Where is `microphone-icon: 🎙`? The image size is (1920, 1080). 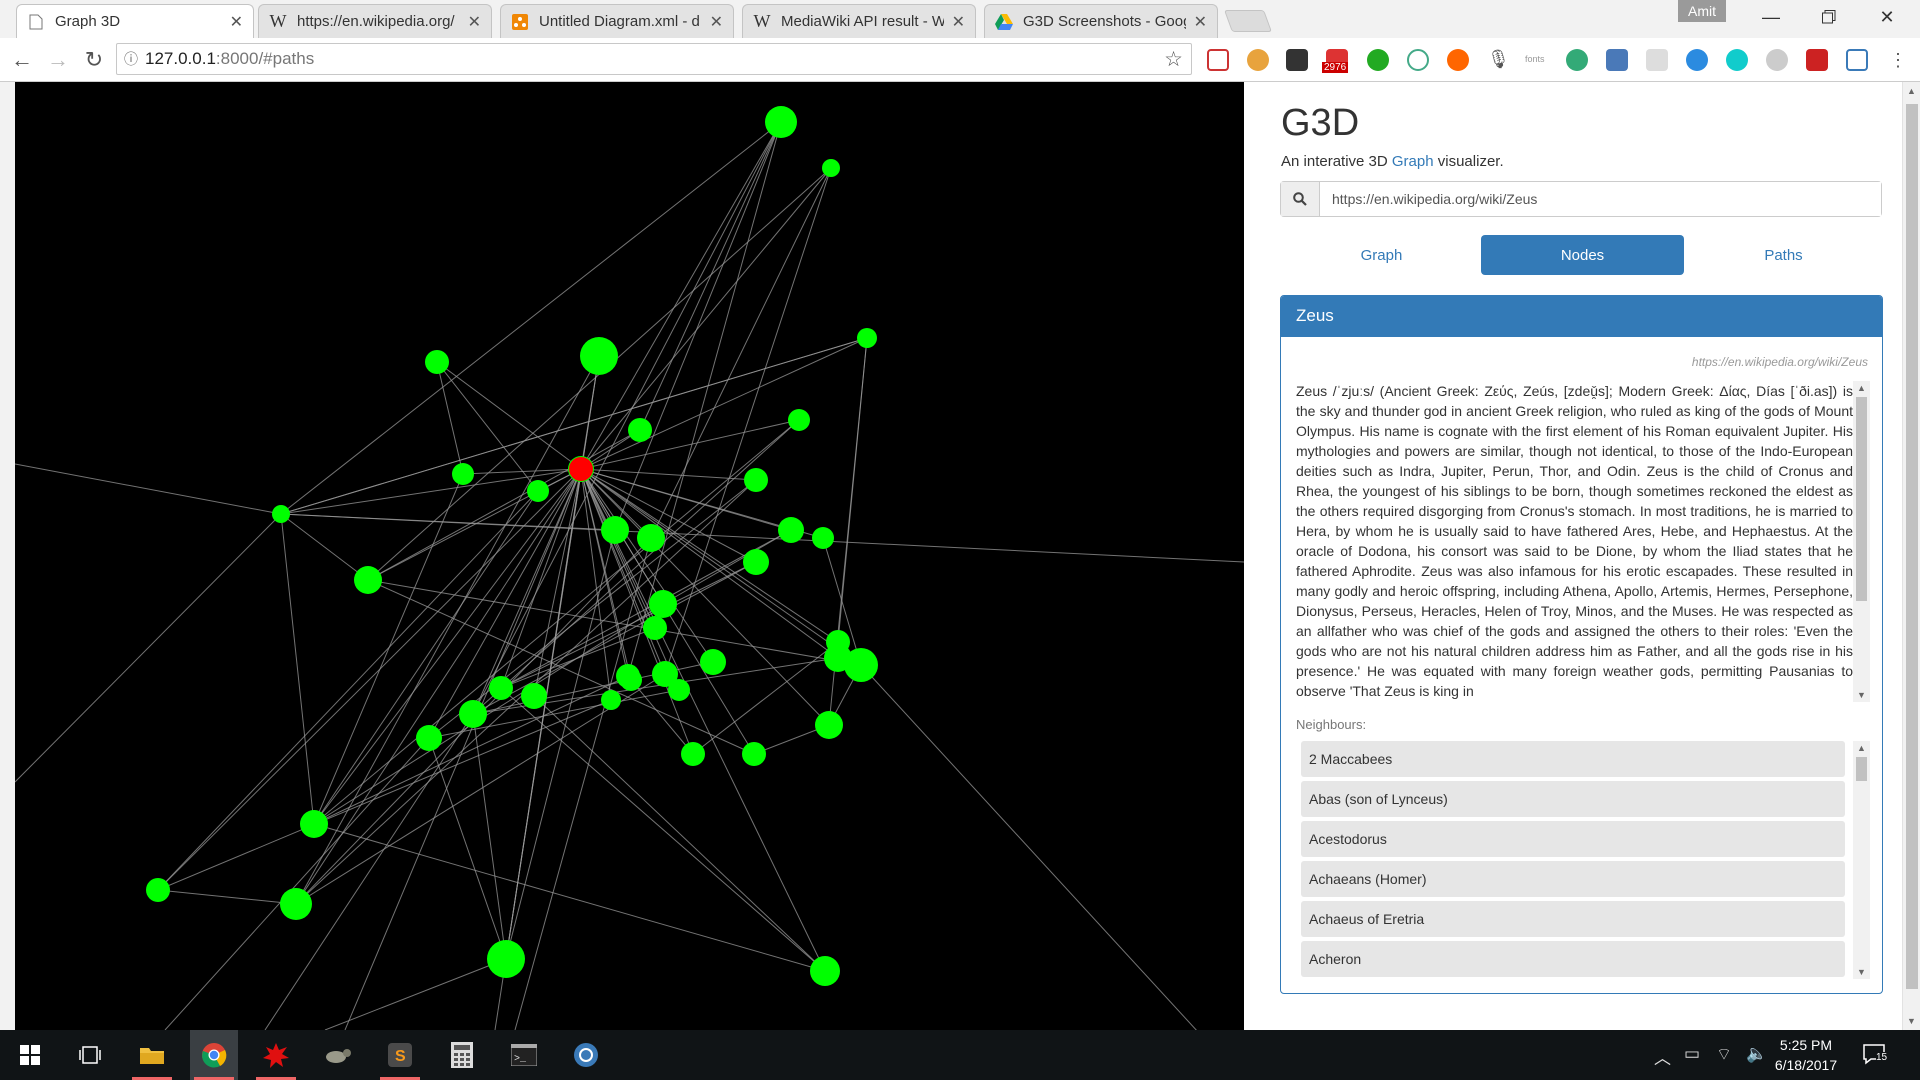
microphone-icon: 🎙 is located at coordinates (1498, 59).